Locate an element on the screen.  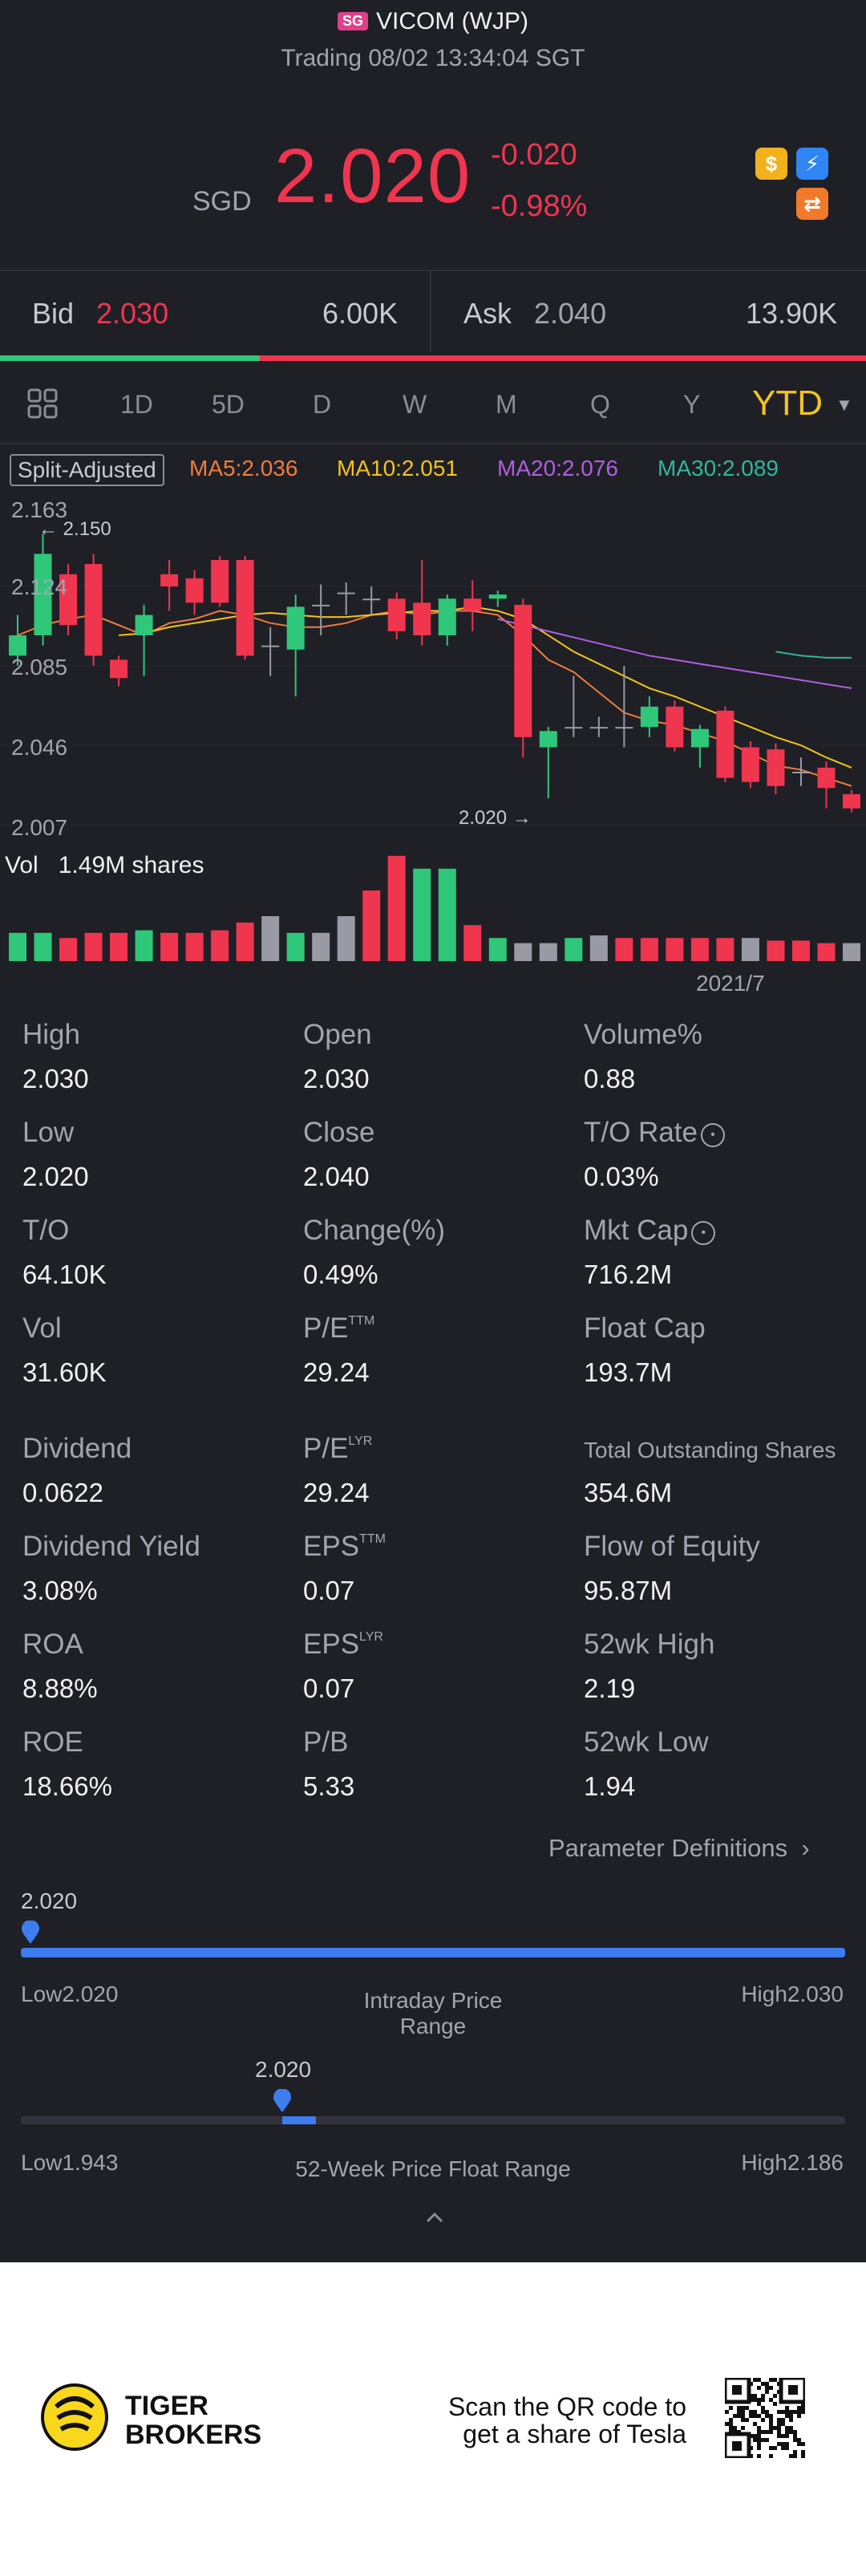
tab-m: M is located at coordinates (506, 404).